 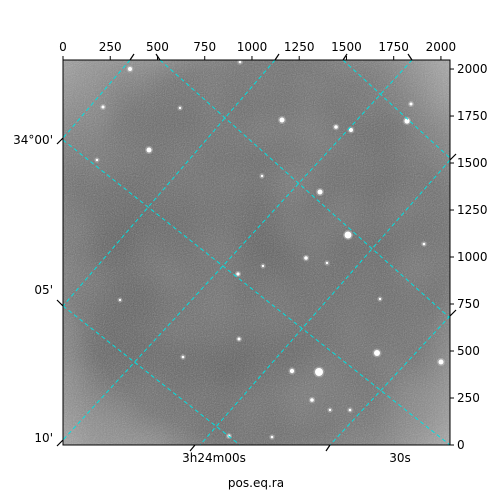 I want to click on ra-tick-label: 30s, so click(x=400, y=458).